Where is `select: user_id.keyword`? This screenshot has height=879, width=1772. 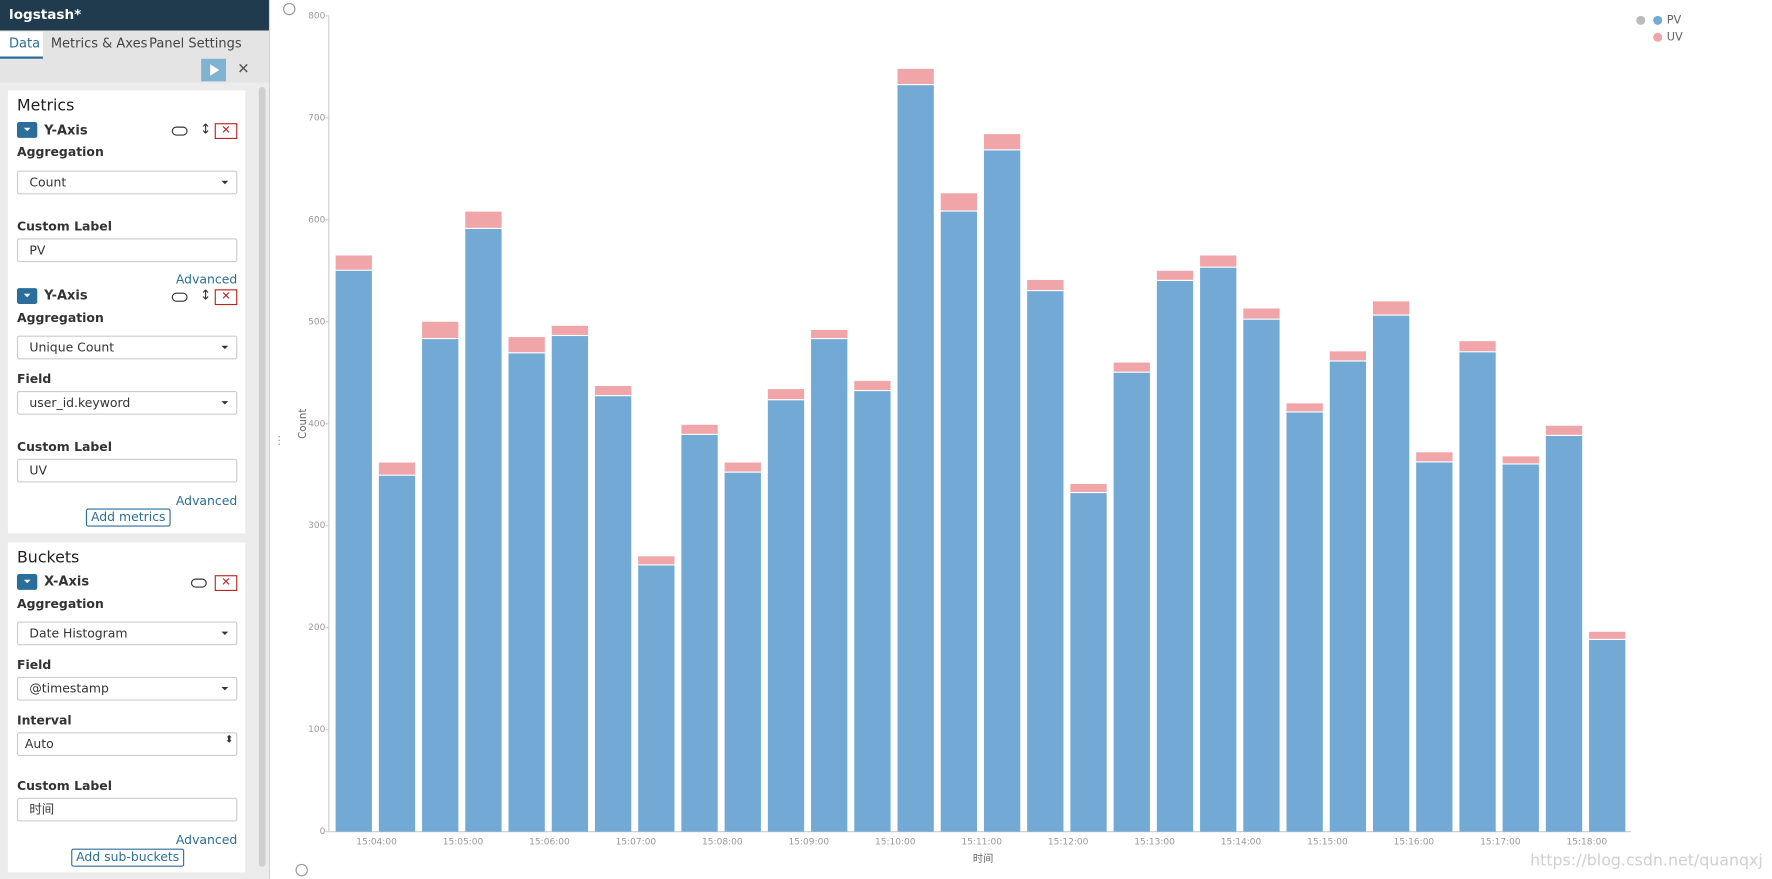 select: user_id.keyword is located at coordinates (127, 402).